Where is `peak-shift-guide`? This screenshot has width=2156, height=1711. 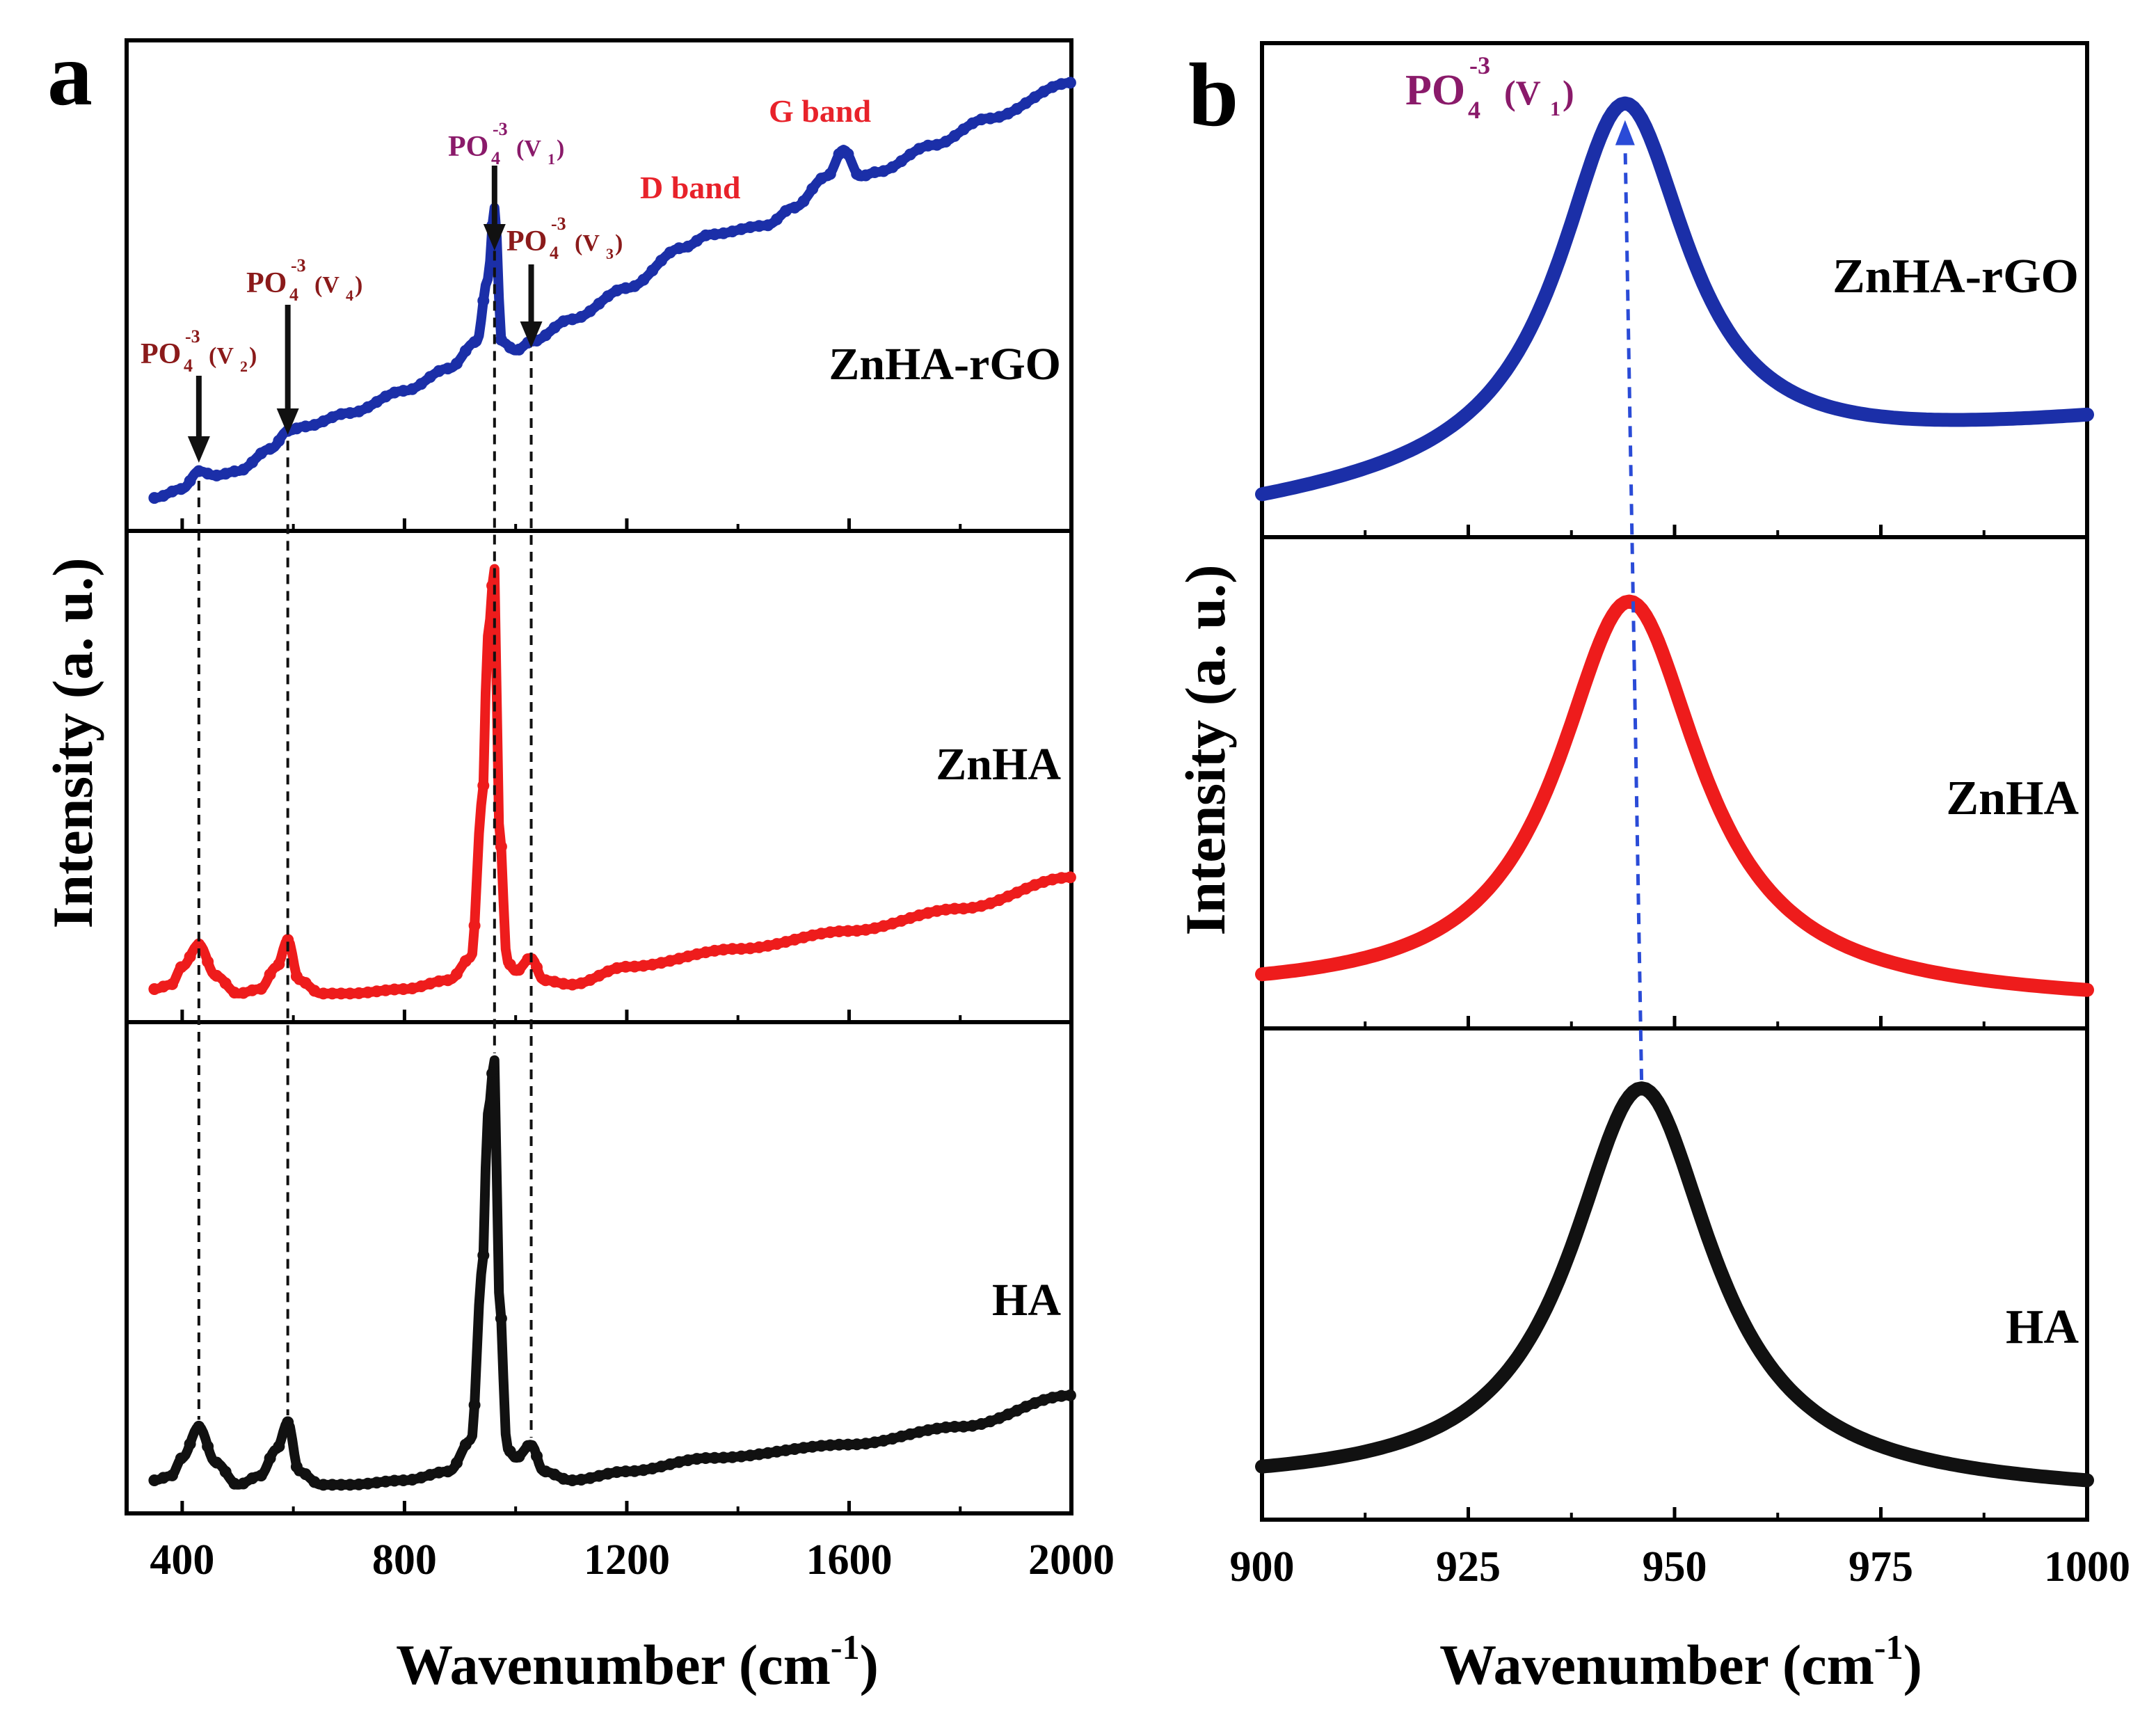 peak-shift-guide is located at coordinates (1633, 611).